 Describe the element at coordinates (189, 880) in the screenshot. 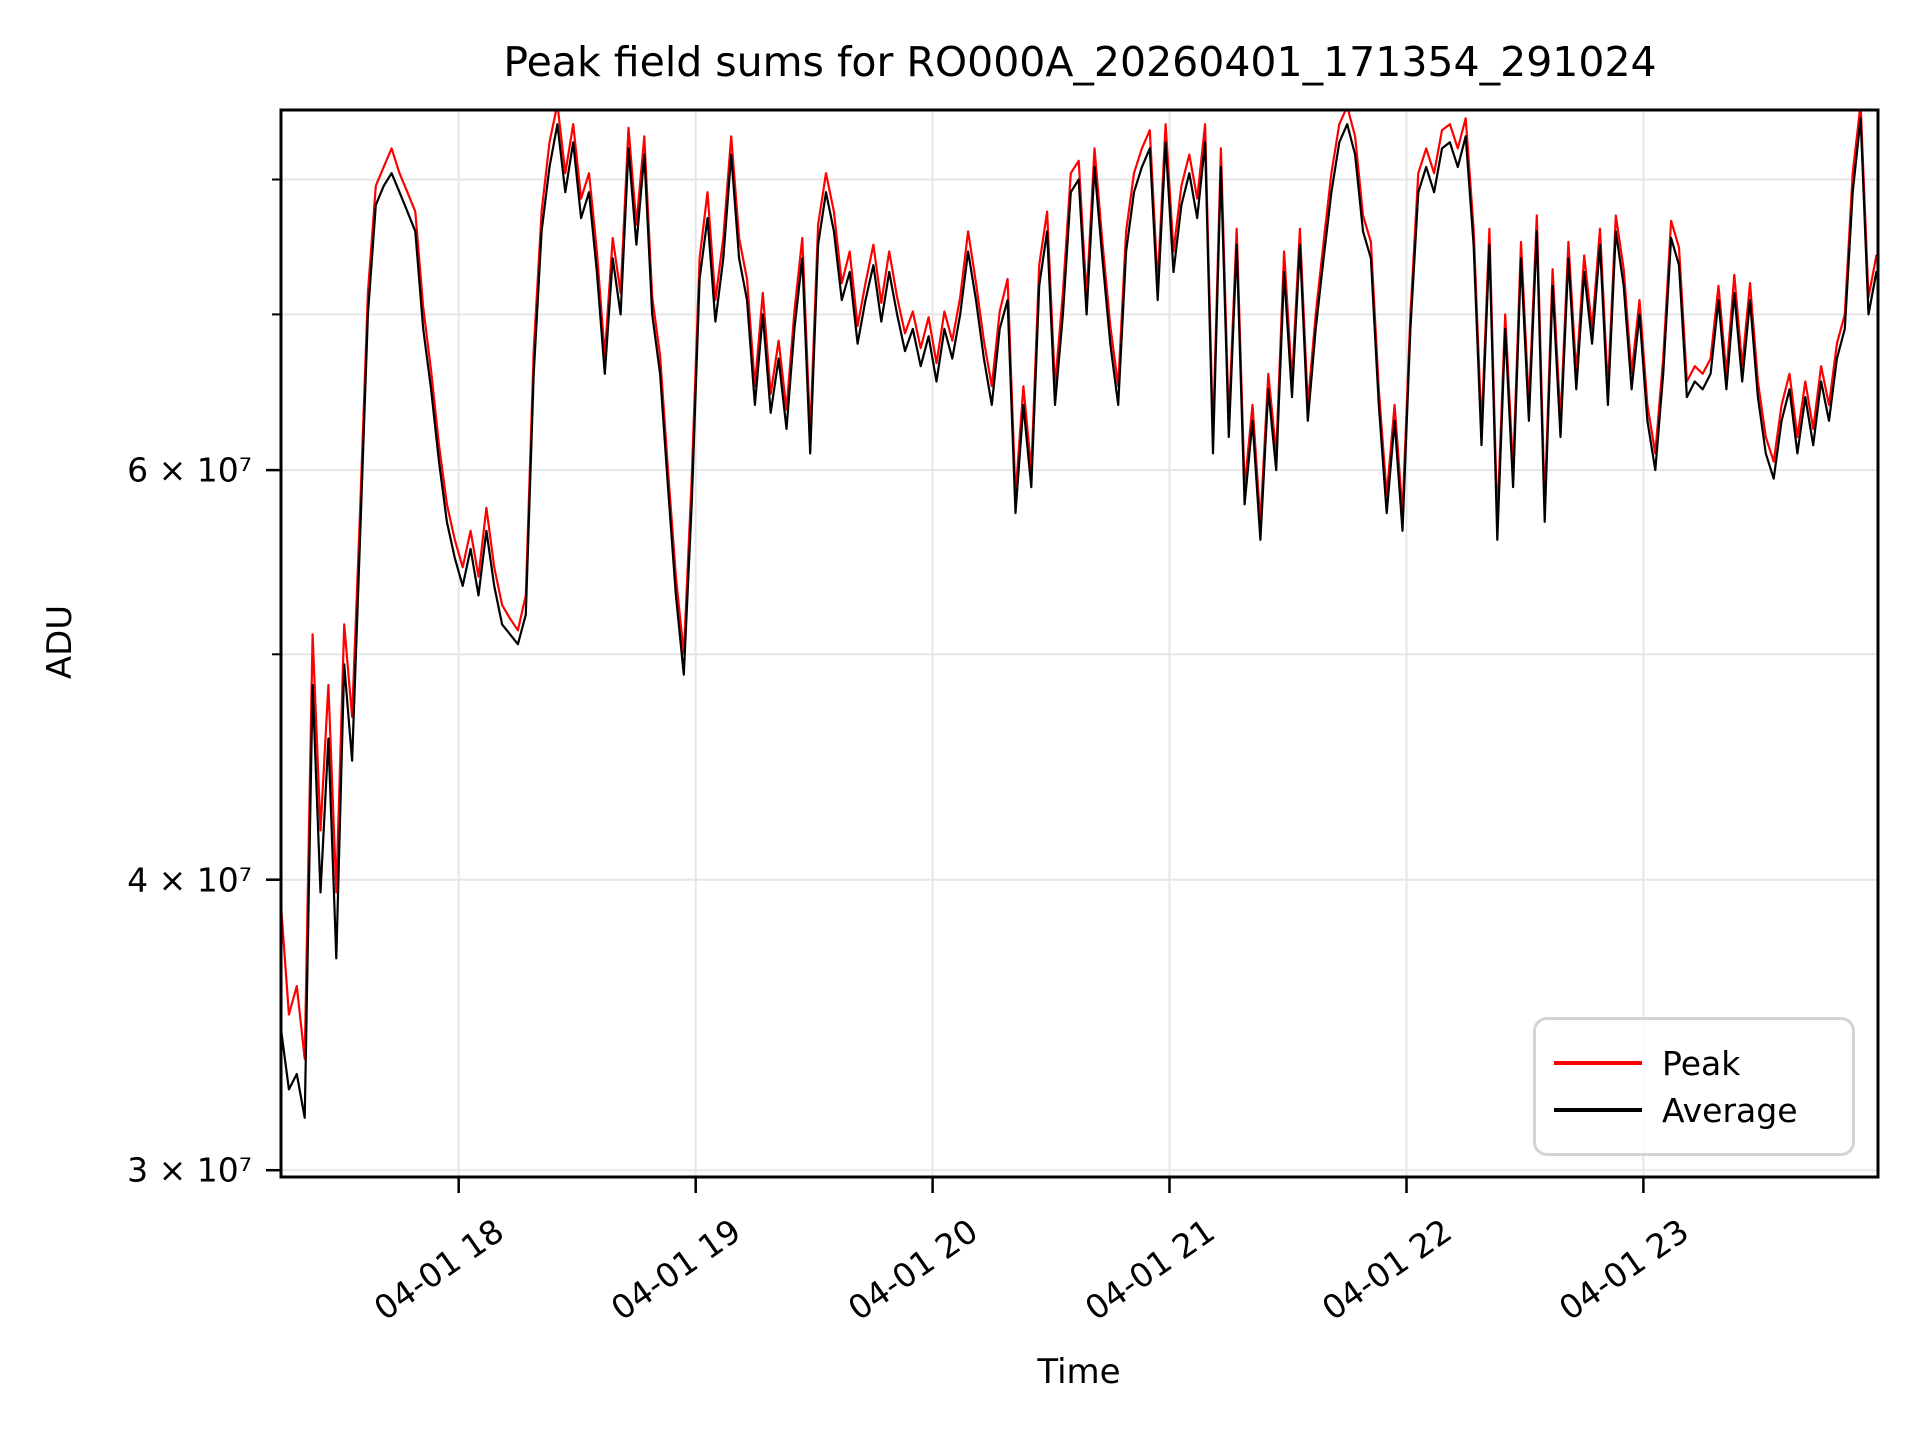

I see `y-tick-label: 4 × 10⁷` at that location.